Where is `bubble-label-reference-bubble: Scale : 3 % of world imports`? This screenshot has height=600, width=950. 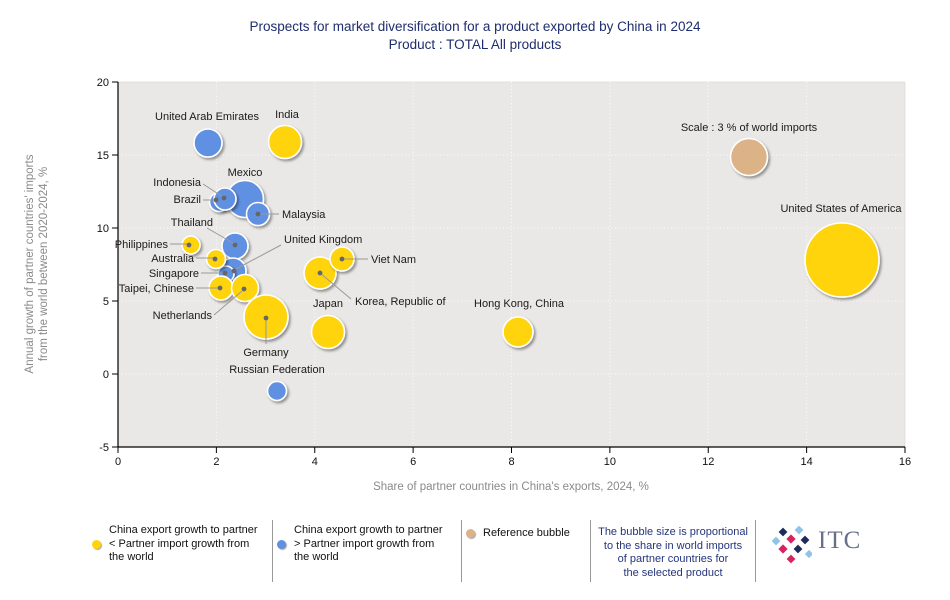
bubble-label-reference-bubble: Scale : 3 % of world imports is located at coordinates (749, 128).